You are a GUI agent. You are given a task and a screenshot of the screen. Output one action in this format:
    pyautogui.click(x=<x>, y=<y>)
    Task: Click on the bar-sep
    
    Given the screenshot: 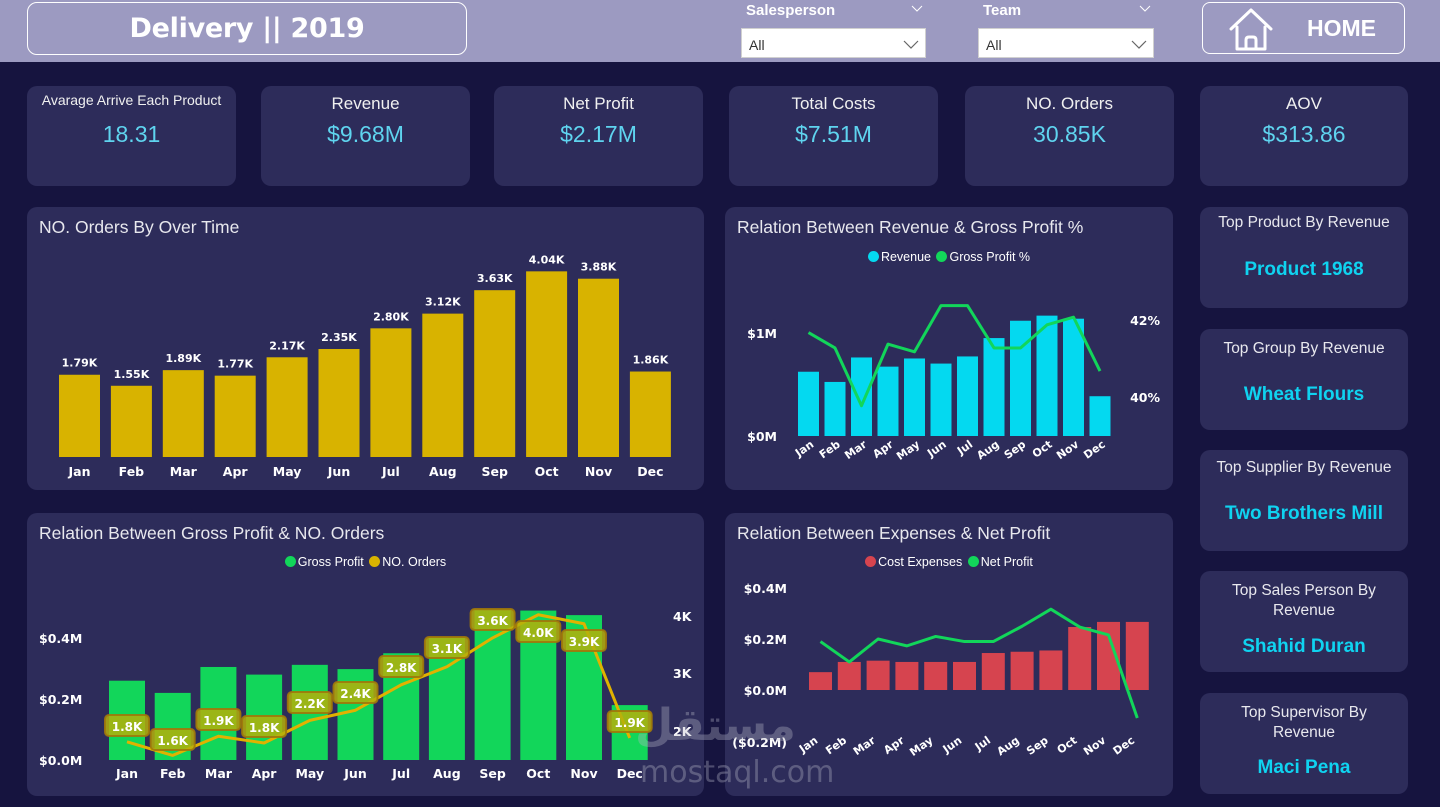 What is the action you would take?
    pyautogui.click(x=495, y=373)
    